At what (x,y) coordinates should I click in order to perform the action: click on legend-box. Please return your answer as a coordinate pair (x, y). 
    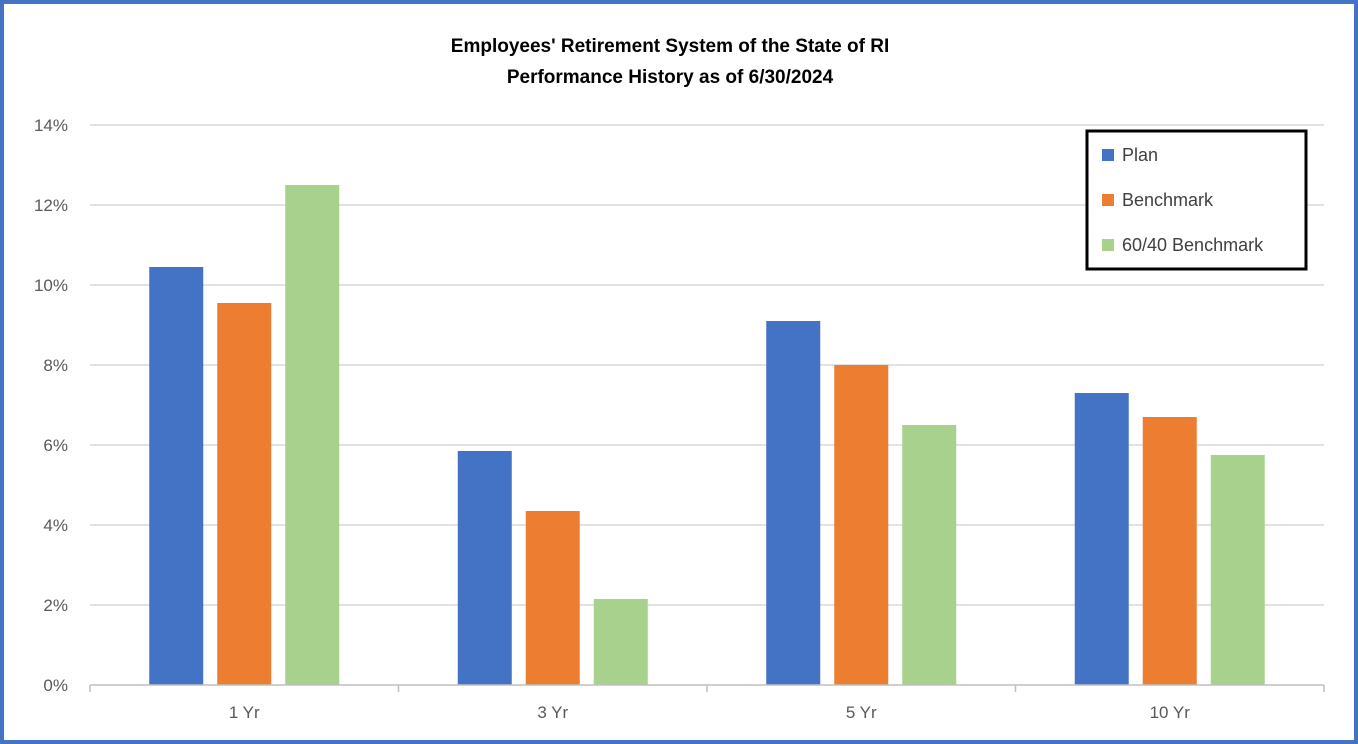
    Looking at the image, I should click on (1196, 200).